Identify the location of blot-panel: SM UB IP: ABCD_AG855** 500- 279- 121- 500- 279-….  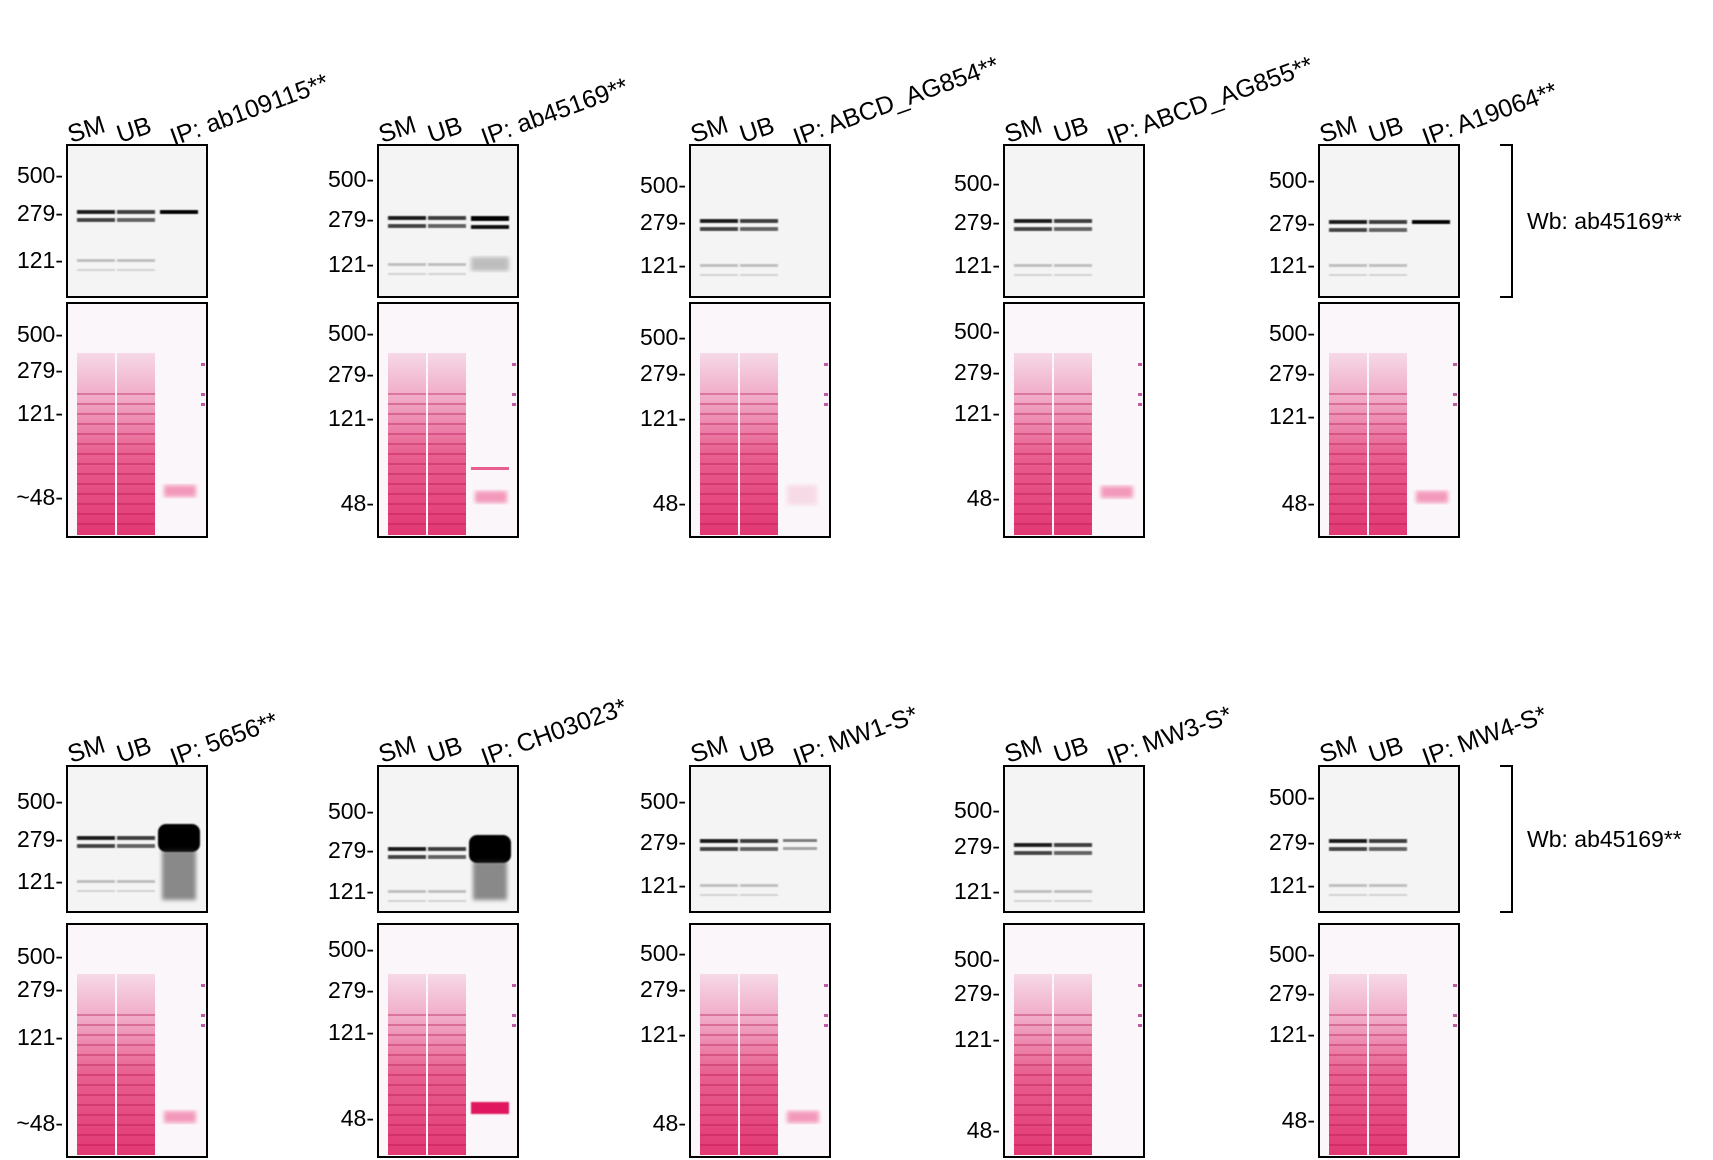
(1135, 294).